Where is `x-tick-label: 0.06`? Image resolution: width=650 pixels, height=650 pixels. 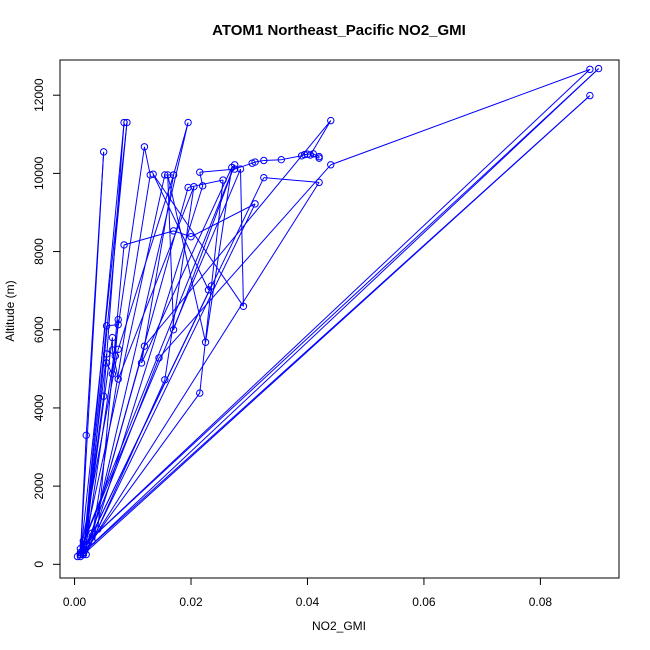
x-tick-label: 0.06 is located at coordinates (424, 602).